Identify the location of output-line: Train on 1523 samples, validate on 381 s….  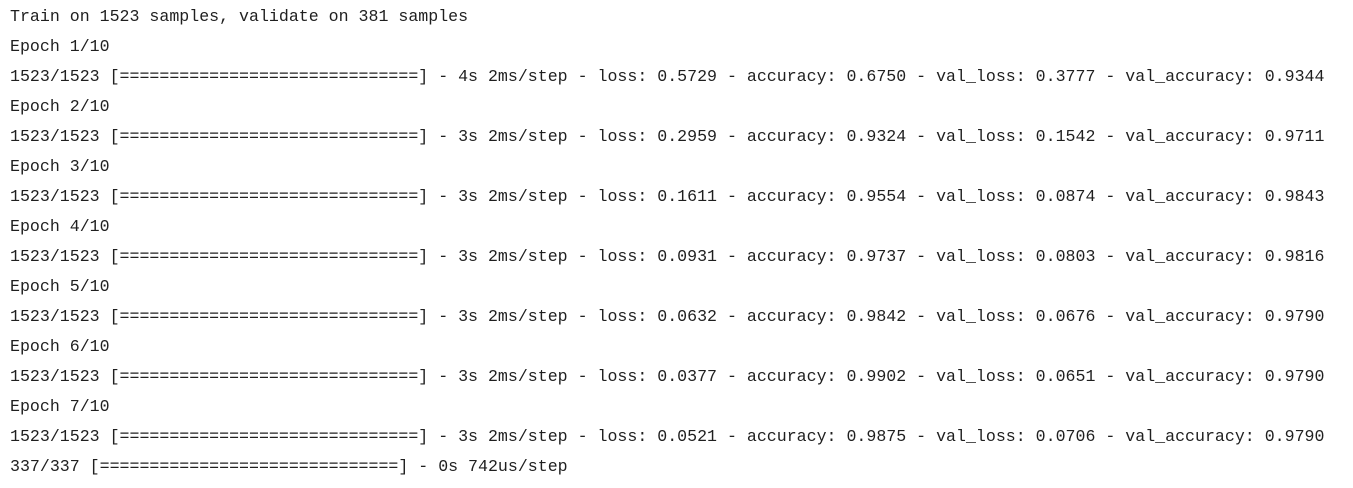
(239, 16).